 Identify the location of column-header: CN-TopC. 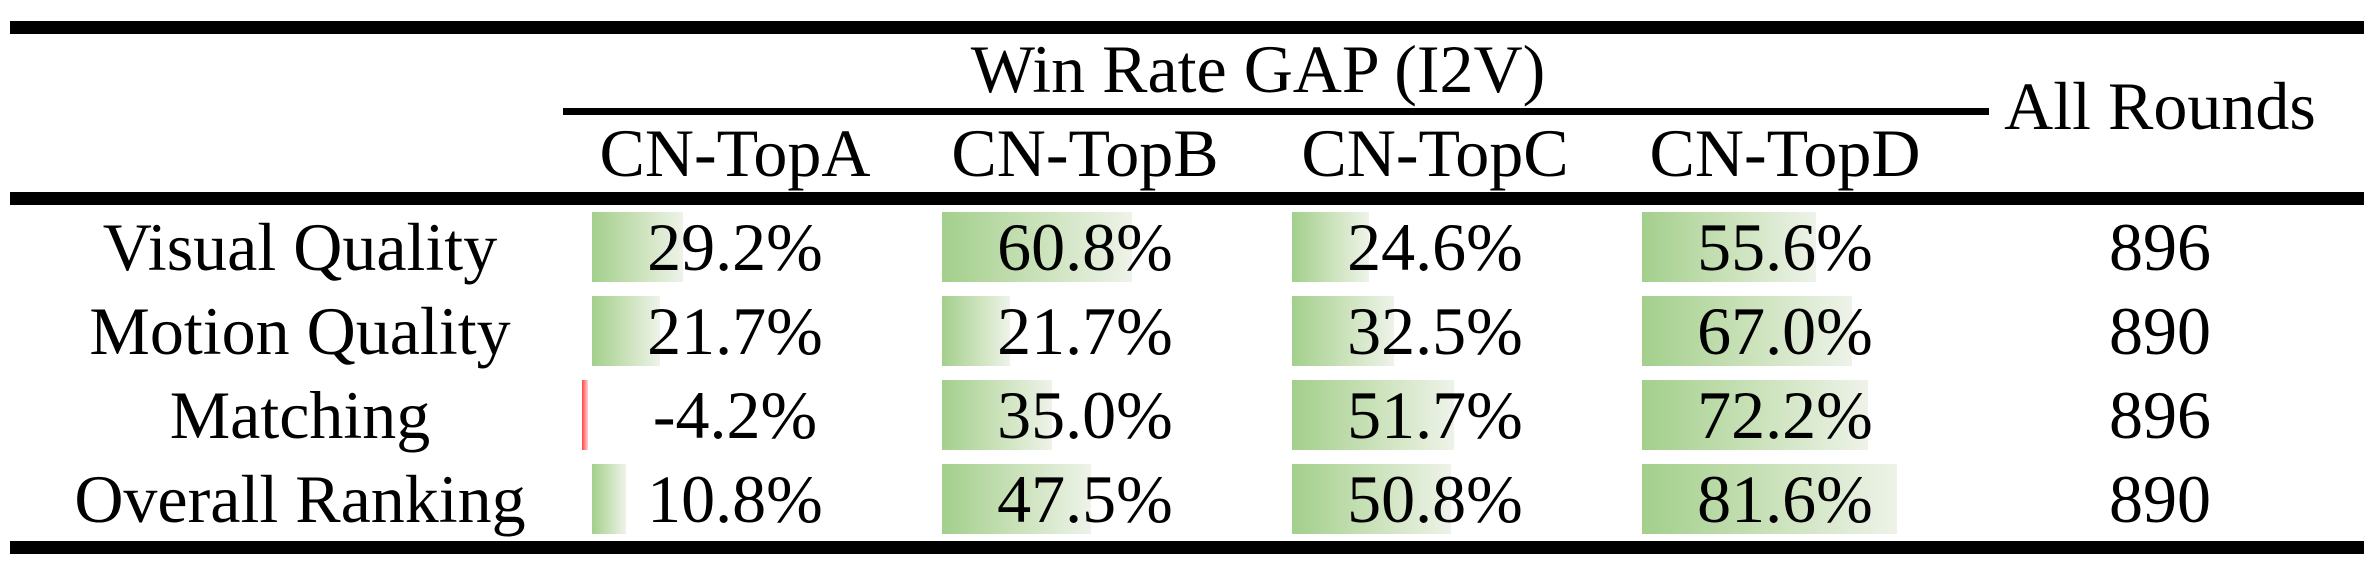
(1435, 153).